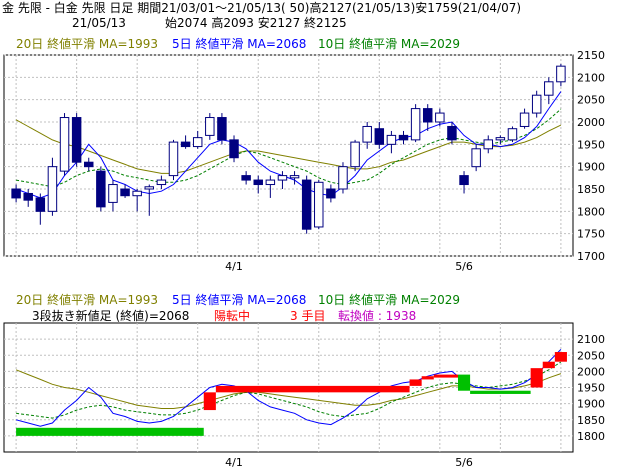 The image size is (624, 473). What do you see at coordinates (591, 388) in the screenshot?
I see `bottom-y-tick-label: 1950` at bounding box center [591, 388].